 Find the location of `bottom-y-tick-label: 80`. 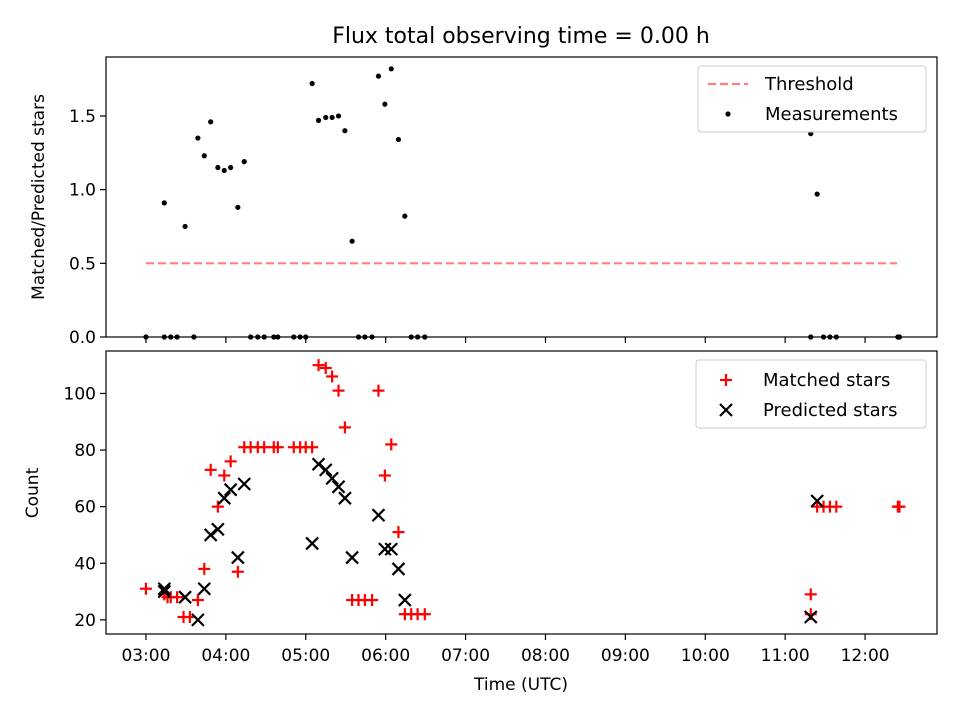

bottom-y-tick-label: 80 is located at coordinates (85, 451).